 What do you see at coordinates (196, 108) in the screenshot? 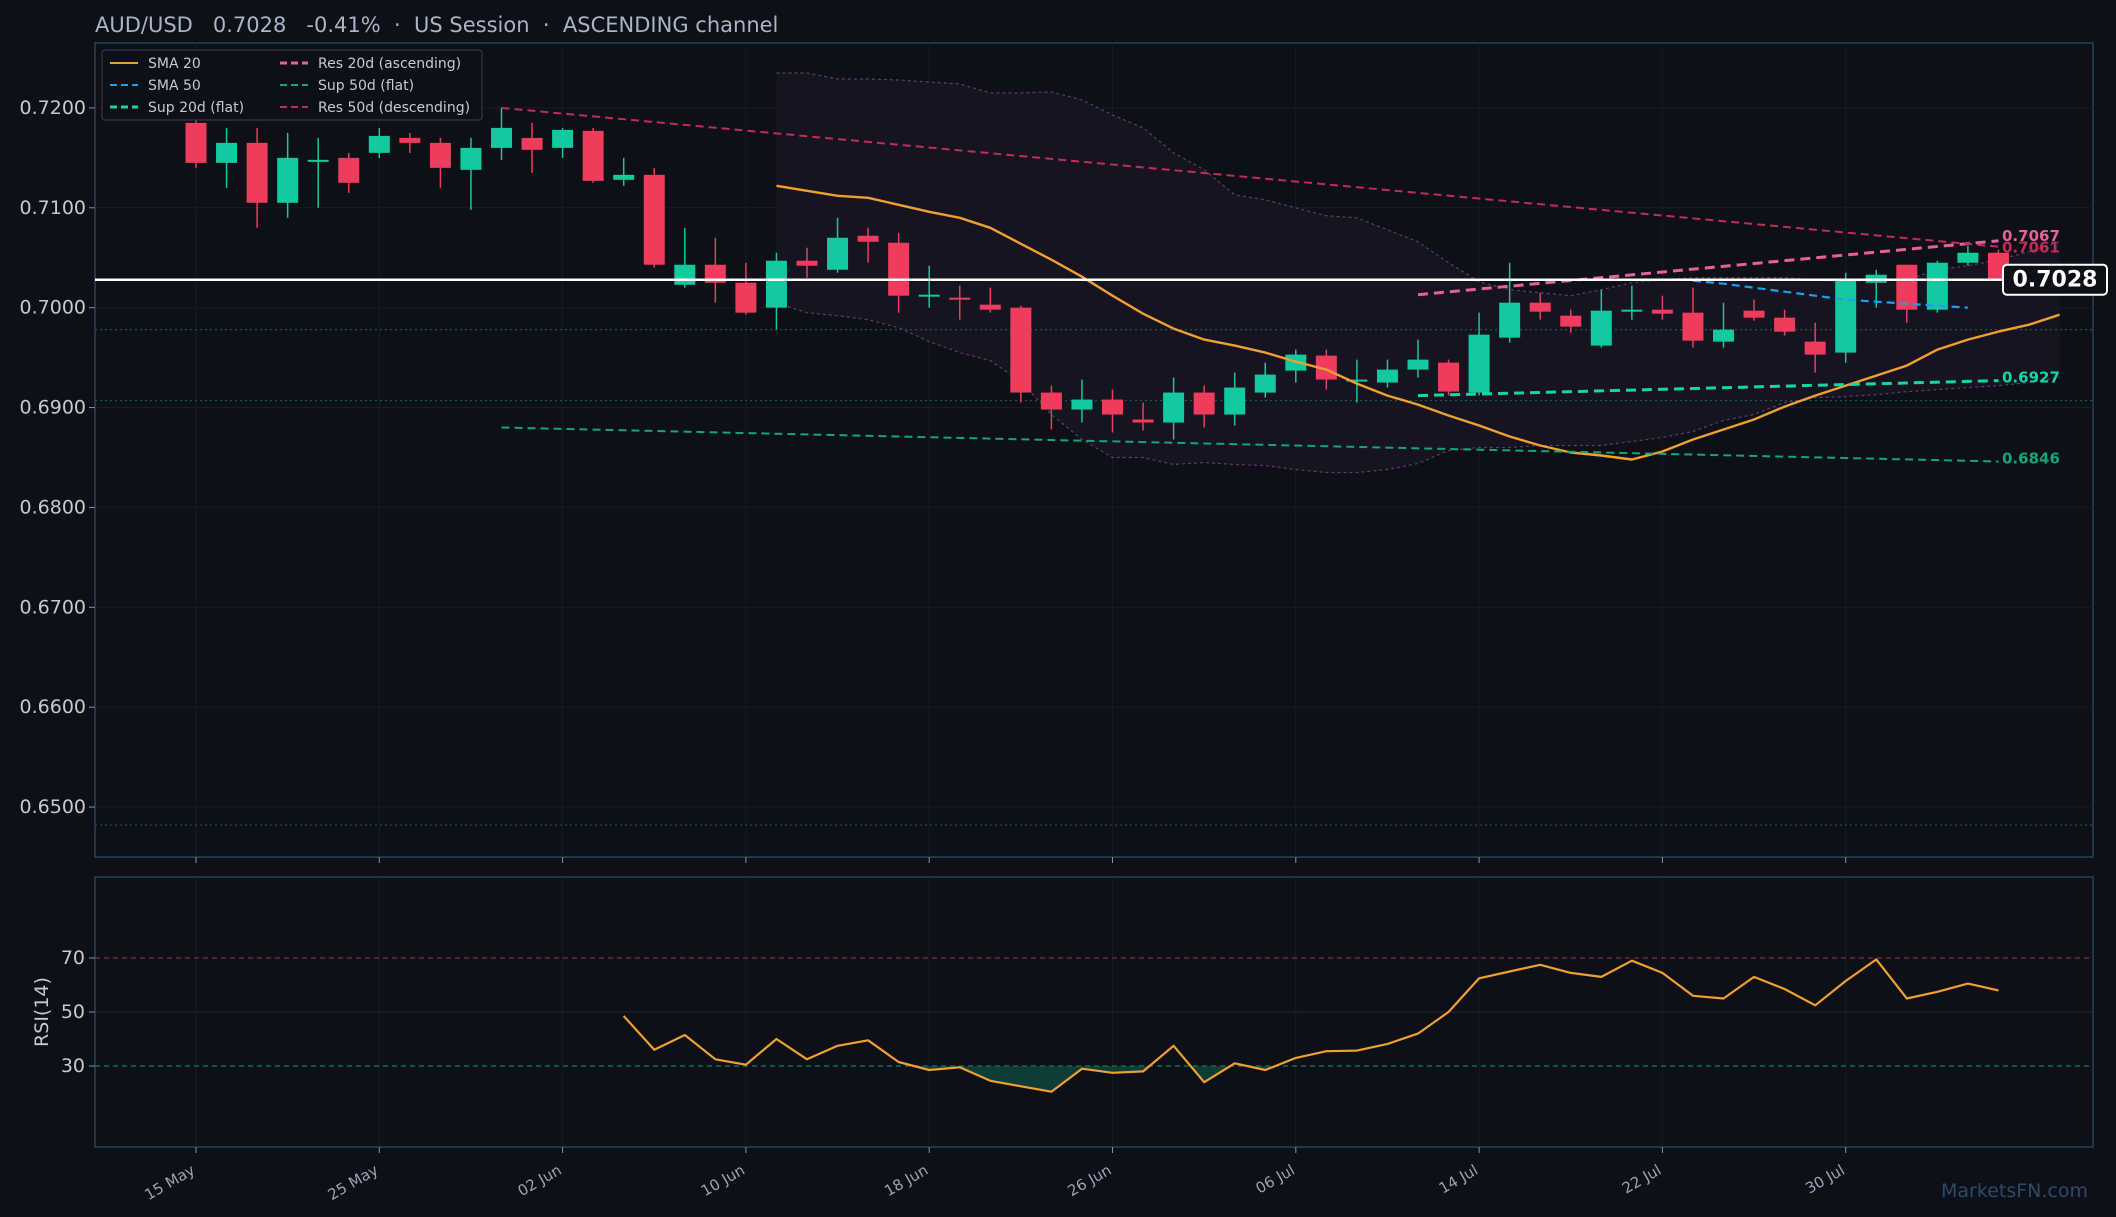
I see `legend-label: Sup 20d (flat)` at bounding box center [196, 108].